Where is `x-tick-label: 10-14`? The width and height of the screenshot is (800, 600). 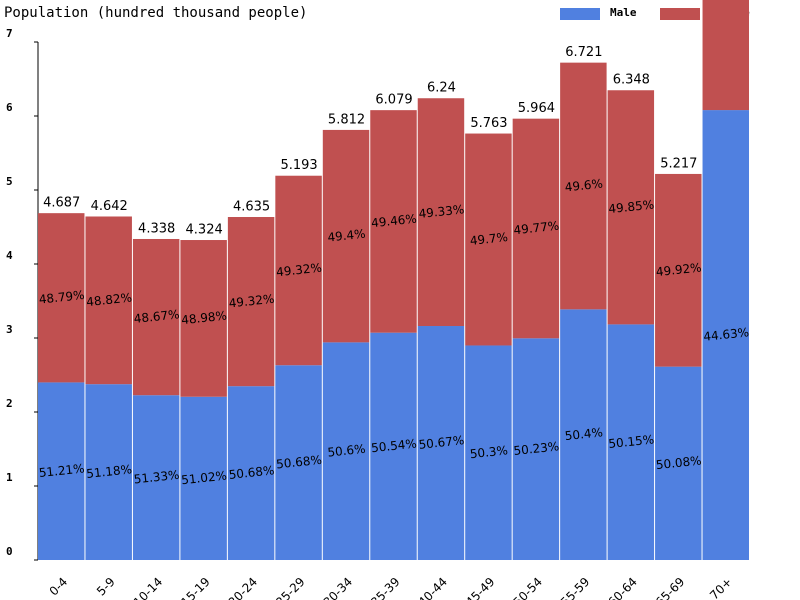 x-tick-label: 10-14 is located at coordinates (148, 587).